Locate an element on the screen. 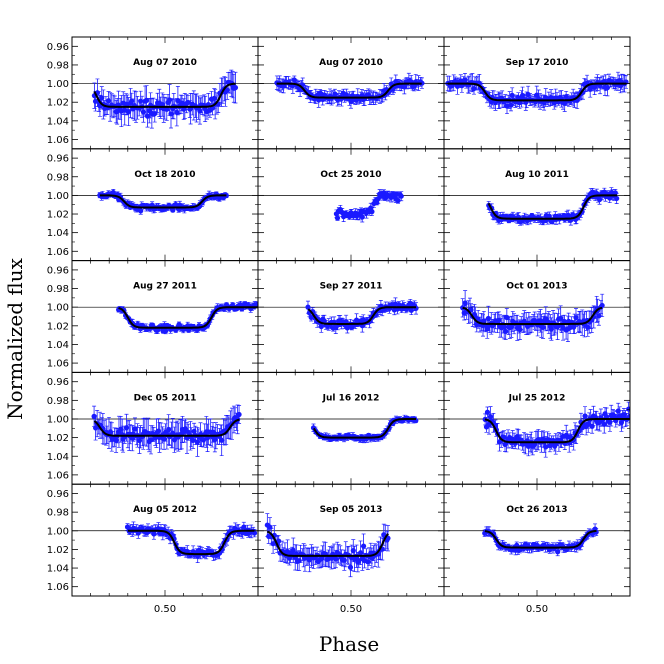 The height and width of the screenshot is (664, 664). panel-title: Dec 05 2011 is located at coordinates (165, 398).